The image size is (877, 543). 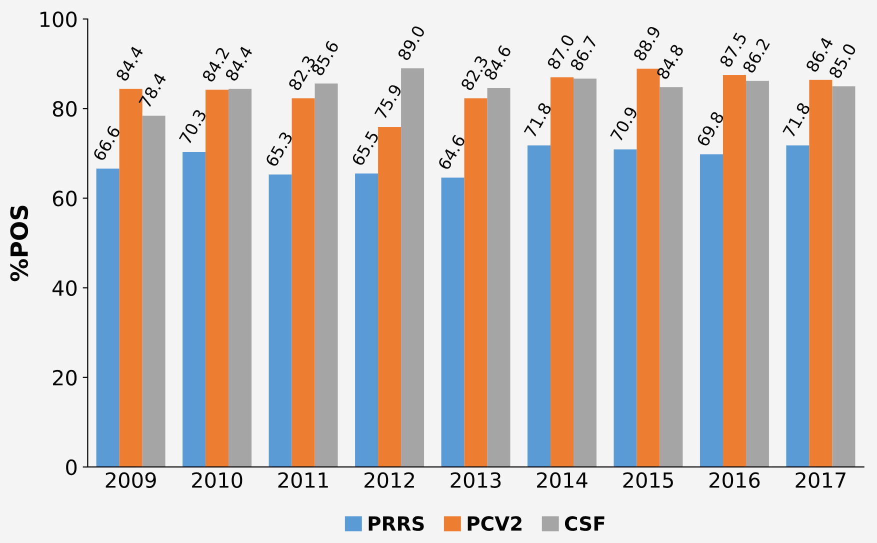 I want to click on y-tick-label: 100, so click(x=58, y=19).